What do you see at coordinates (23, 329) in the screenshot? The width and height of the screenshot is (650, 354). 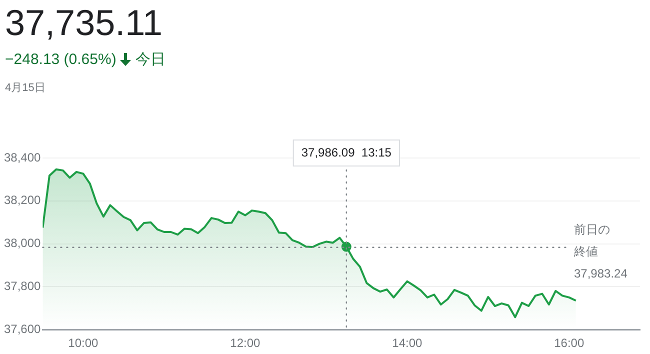 I see `y-tick-label: 37,600` at bounding box center [23, 329].